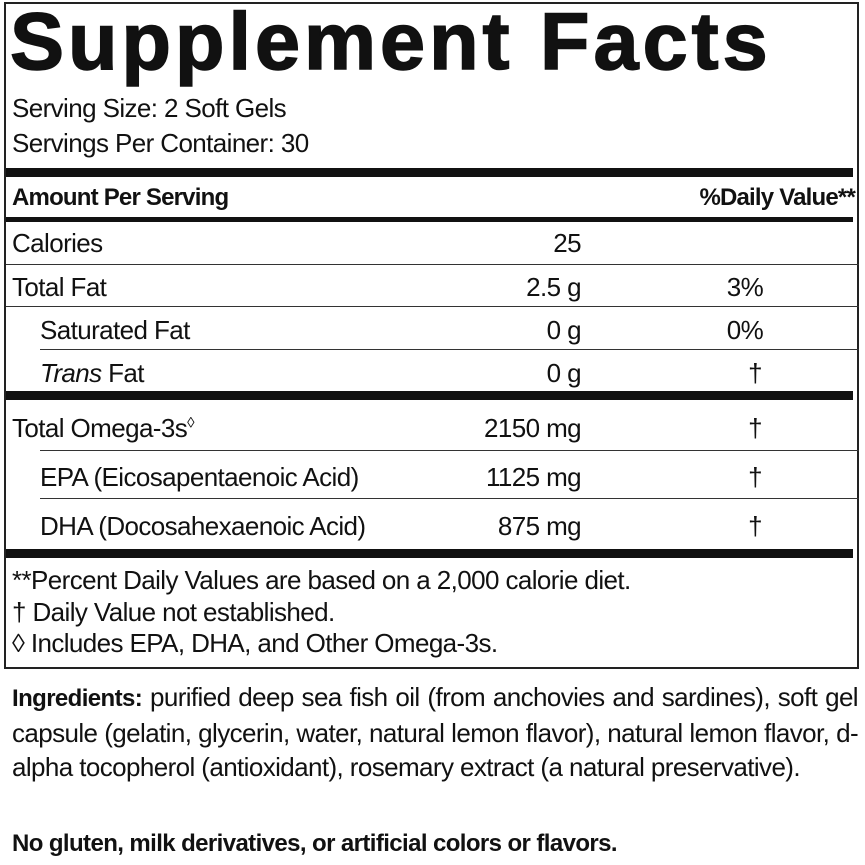  What do you see at coordinates (59, 287) in the screenshot?
I see `row-name: Total Fat` at bounding box center [59, 287].